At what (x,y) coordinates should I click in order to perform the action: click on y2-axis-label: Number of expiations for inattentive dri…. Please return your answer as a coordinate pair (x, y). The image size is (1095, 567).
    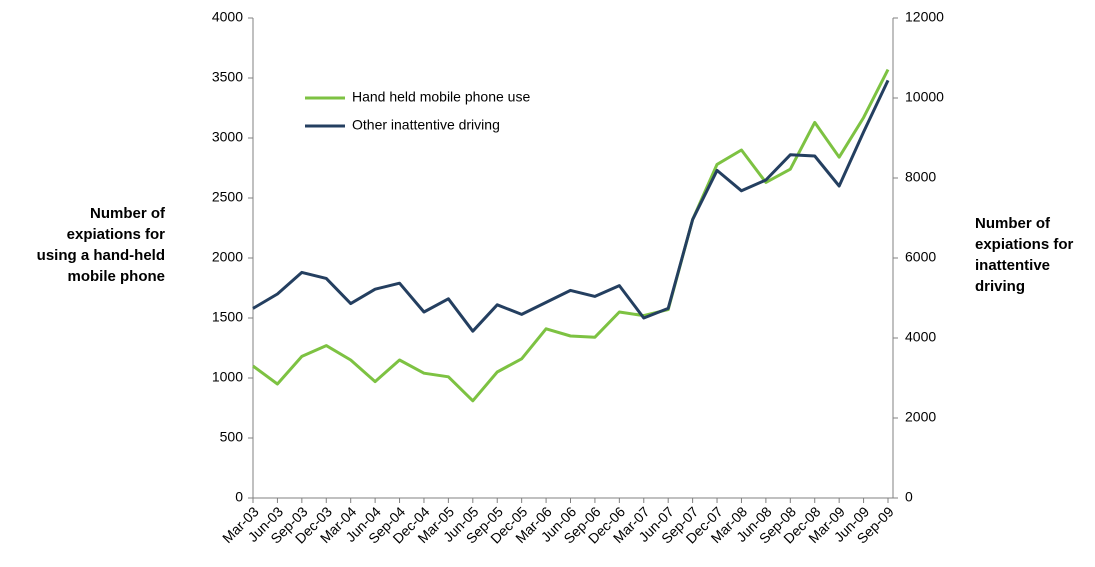
    Looking at the image, I should click on (1024, 255).